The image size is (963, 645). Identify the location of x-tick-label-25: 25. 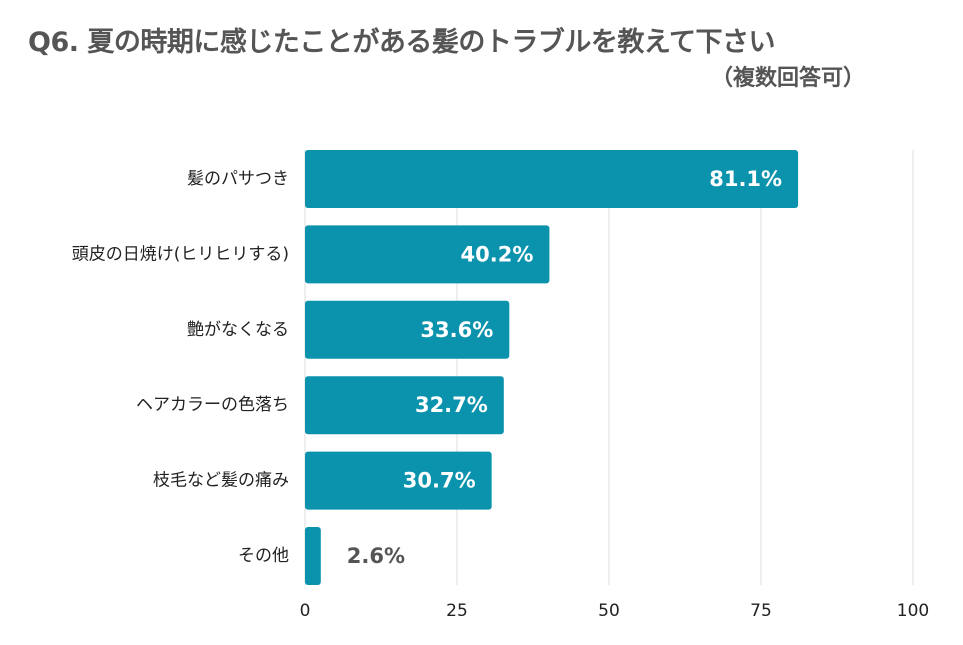
(457, 611).